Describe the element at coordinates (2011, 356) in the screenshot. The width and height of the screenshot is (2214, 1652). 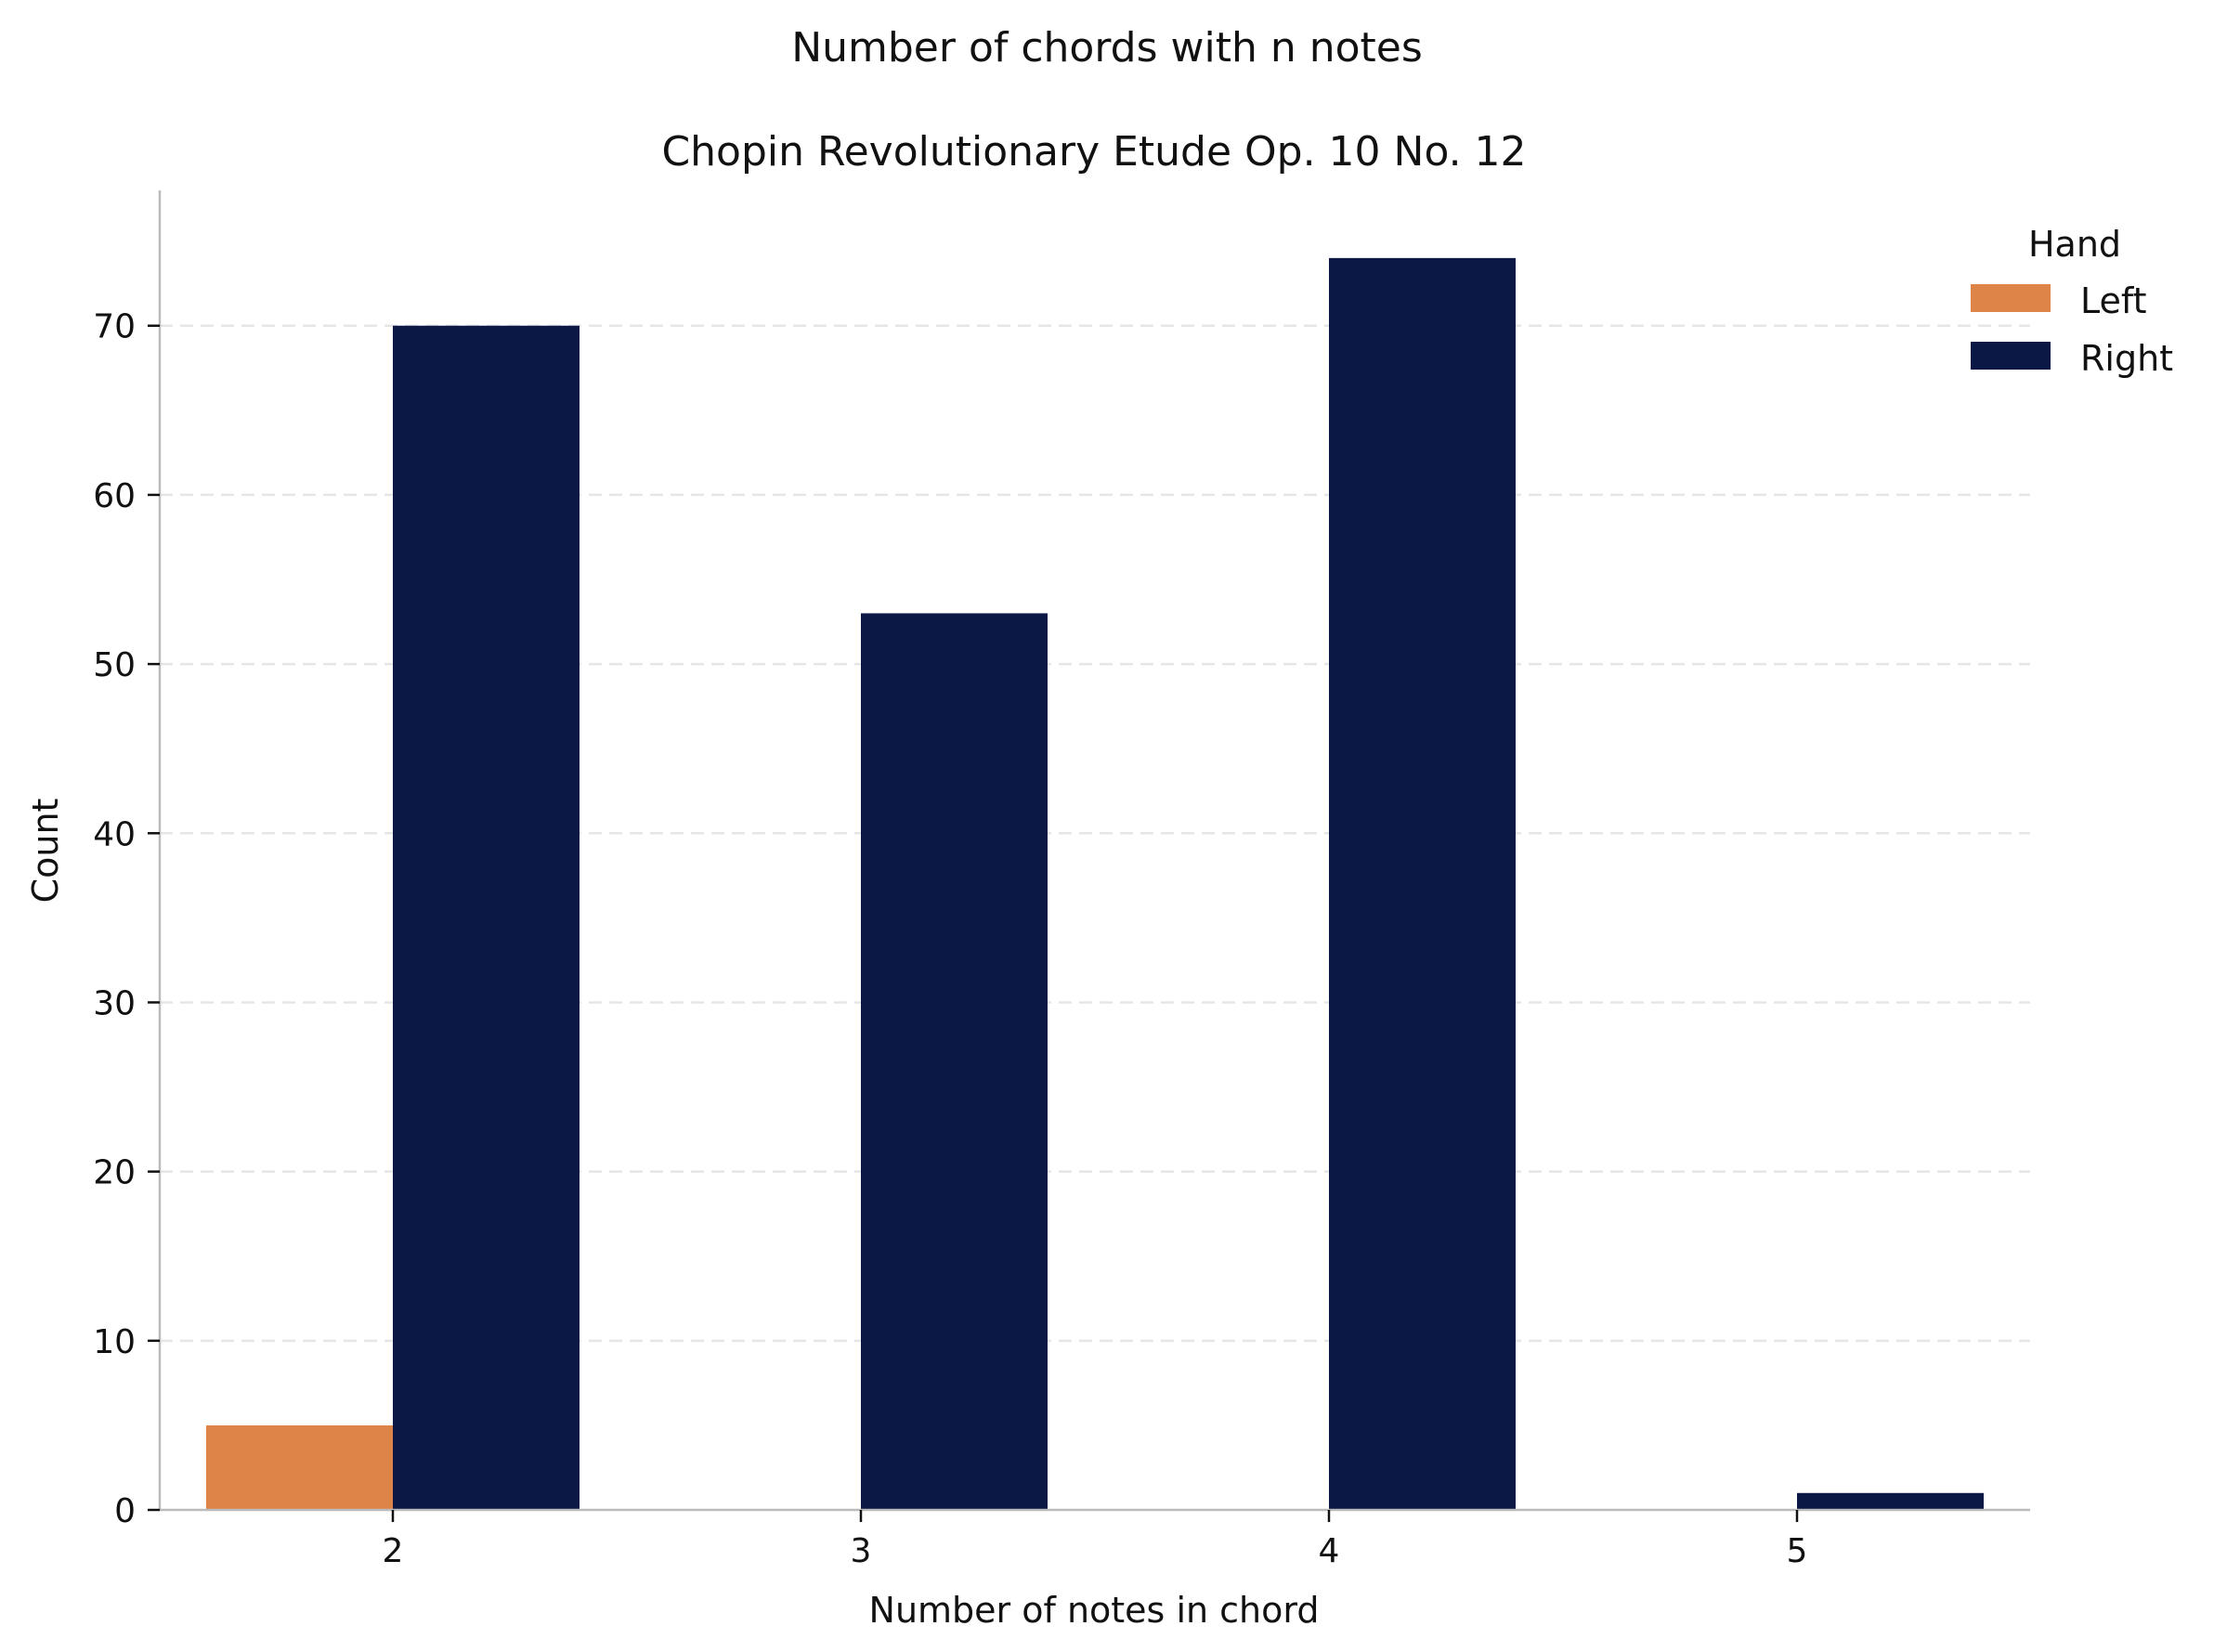
I see `legend-swatch-right` at that location.